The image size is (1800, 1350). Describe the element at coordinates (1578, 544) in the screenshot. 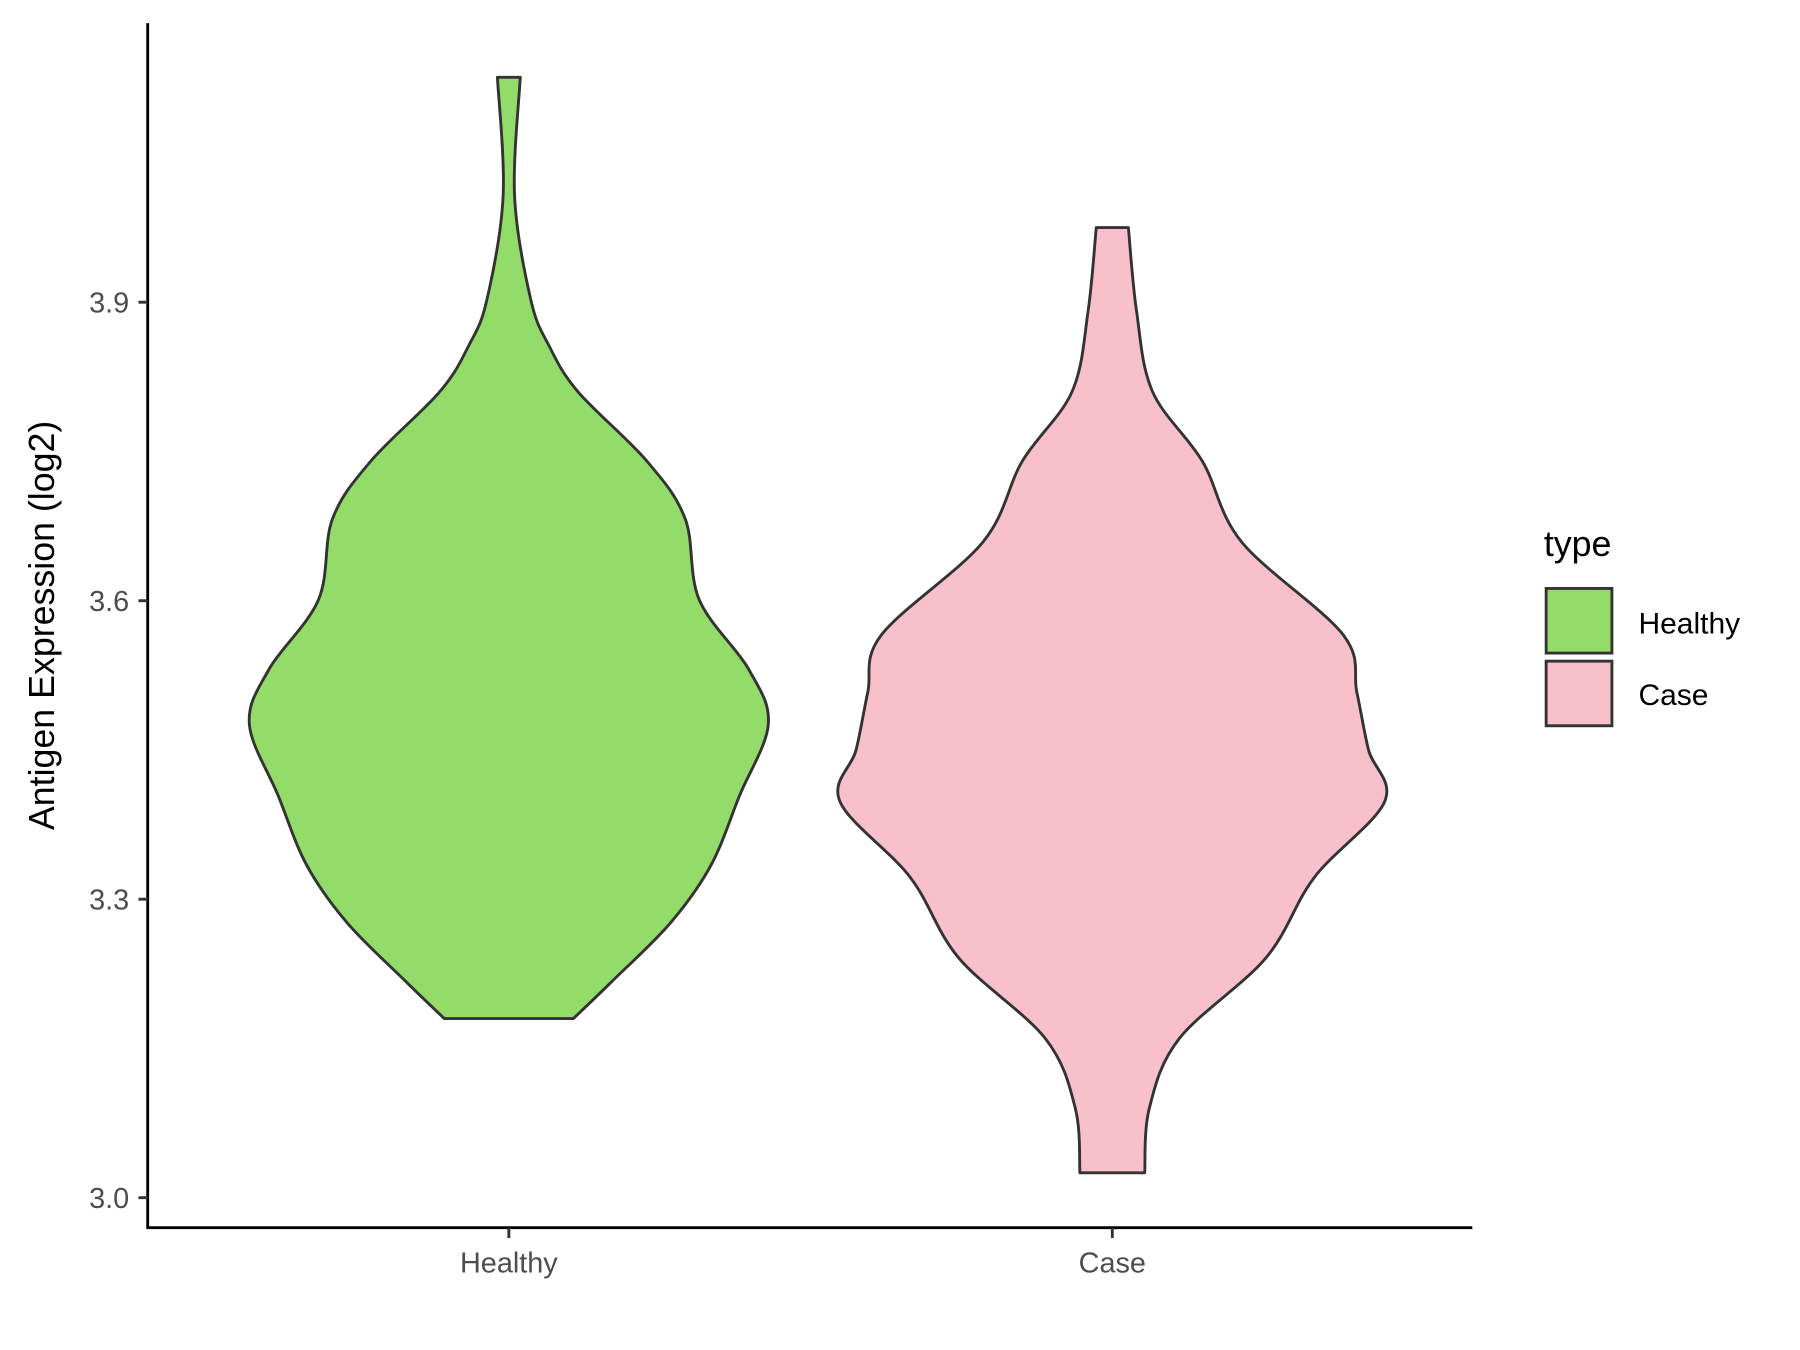

I see `legend-title: type` at that location.